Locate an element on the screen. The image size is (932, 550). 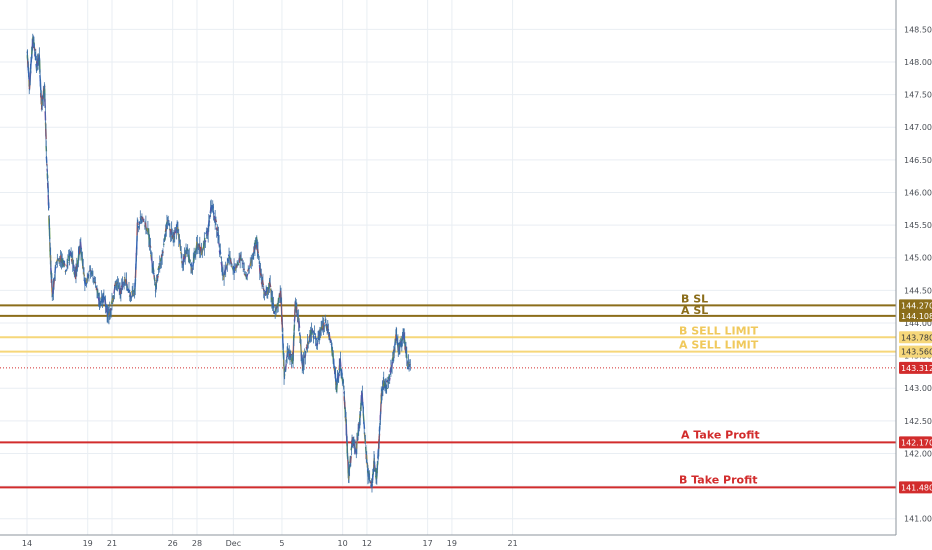
x-tick-label: 26 is located at coordinates (173, 543).